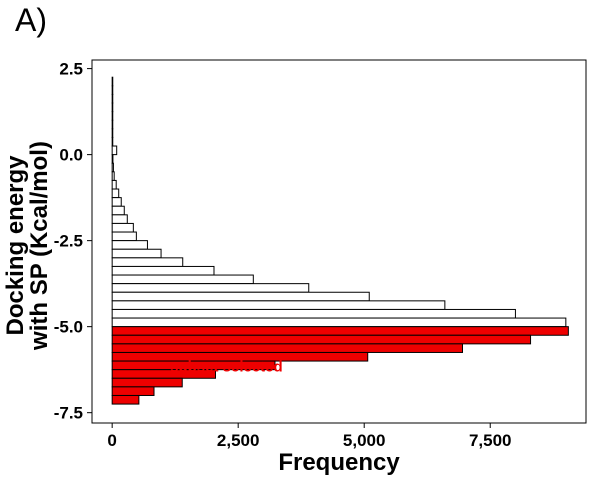  Describe the element at coordinates (39, 246) in the screenshot. I see `y-axis-title-line-2: with SP (Kcal/mol)` at that location.